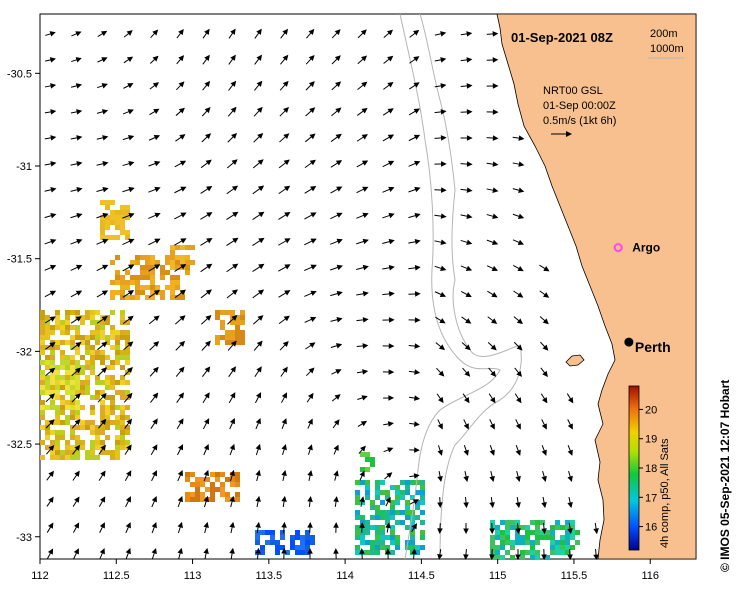  Describe the element at coordinates (19, 260) in the screenshot. I see `y-tick-label: -31.5` at that location.